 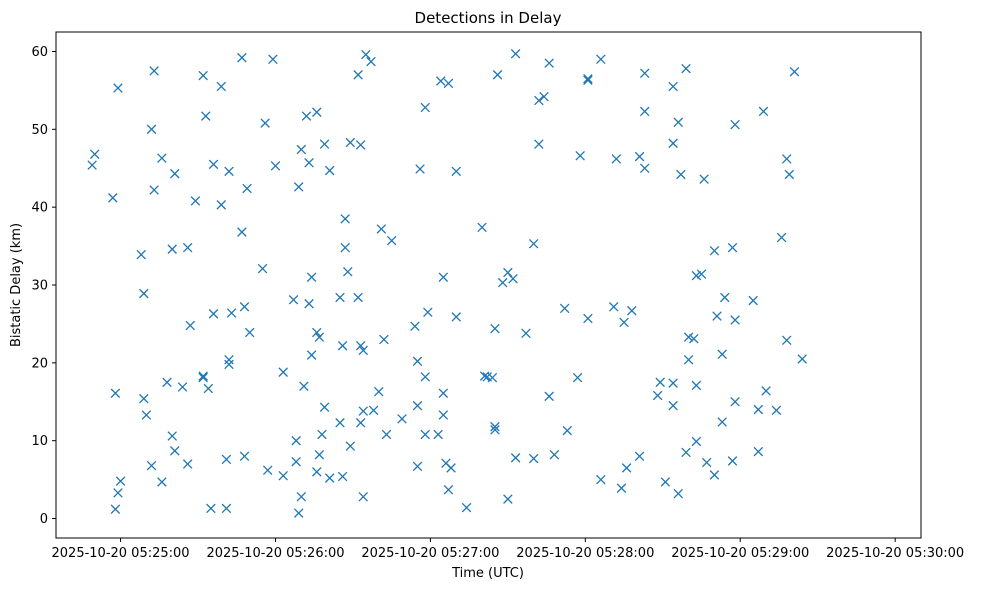 What do you see at coordinates (44, 519) in the screenshot?
I see `y-tick-label: 0` at bounding box center [44, 519].